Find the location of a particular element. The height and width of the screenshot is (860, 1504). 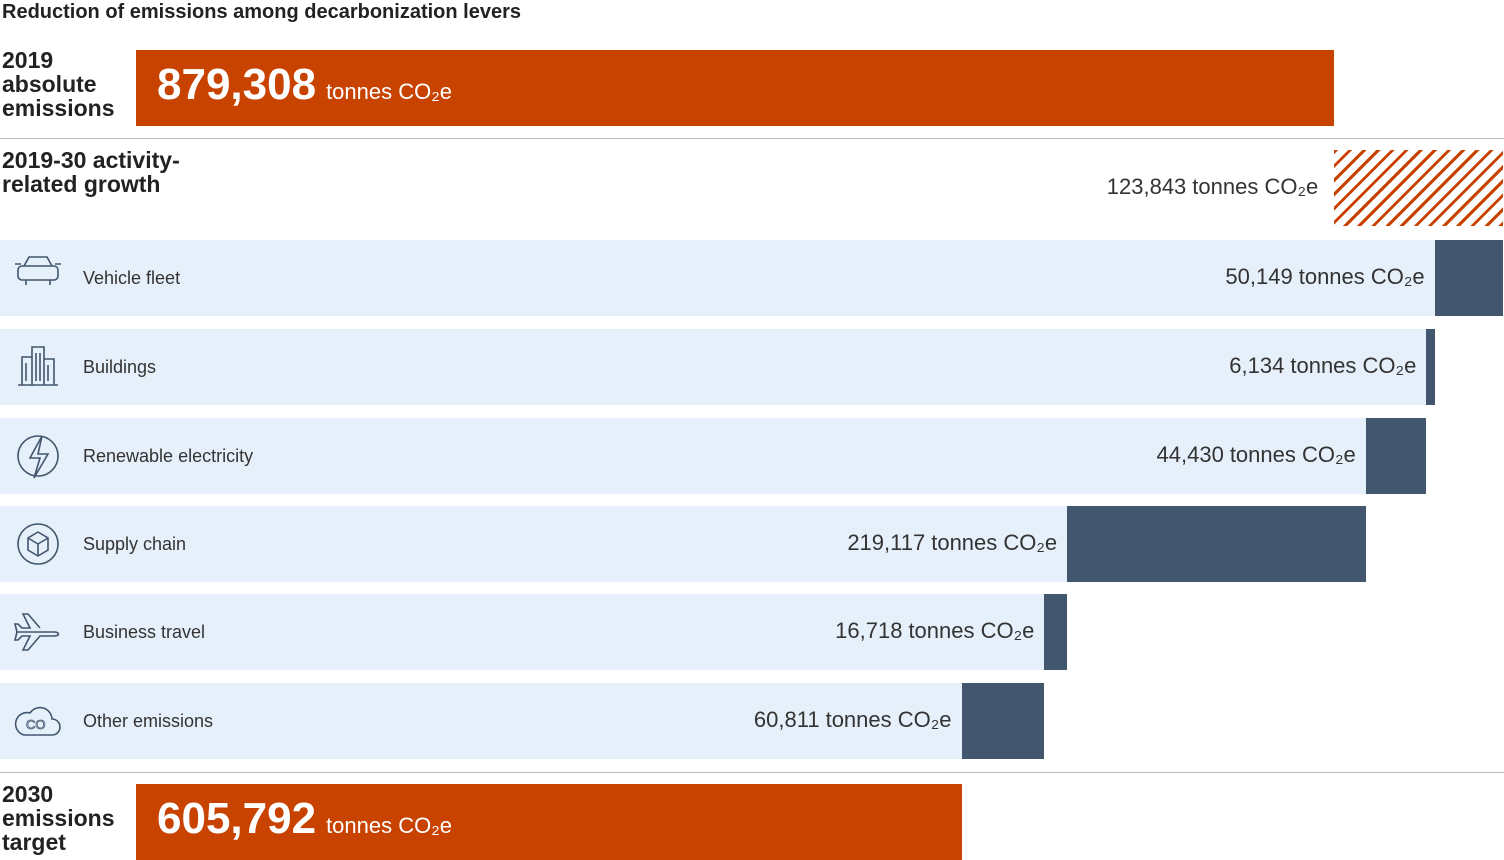

value-label-group: 16,718 tonnes CO₂e is located at coordinates (934, 631).